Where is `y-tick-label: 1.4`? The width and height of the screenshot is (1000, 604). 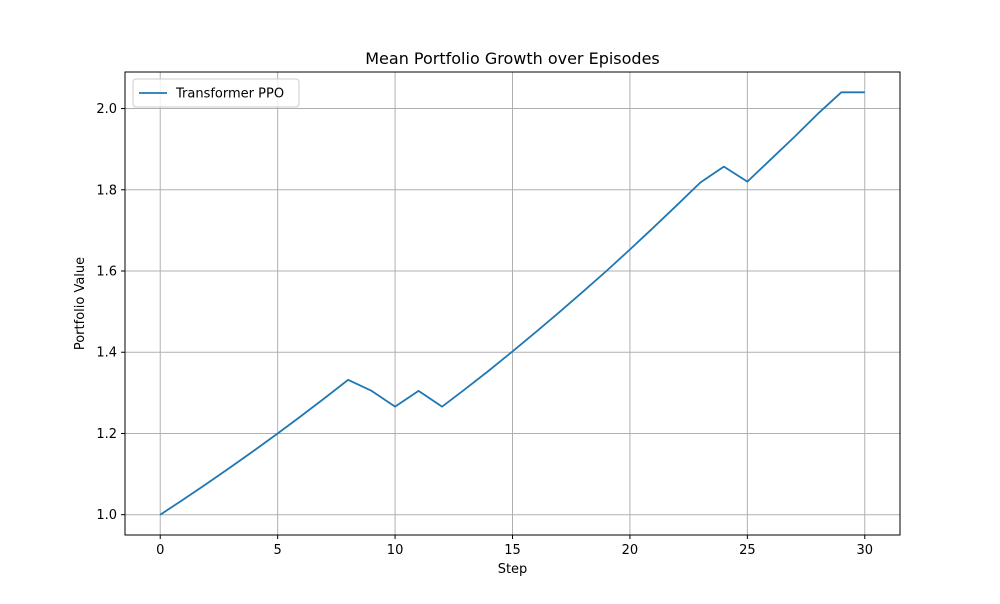
y-tick-label: 1.4 is located at coordinates (106, 353).